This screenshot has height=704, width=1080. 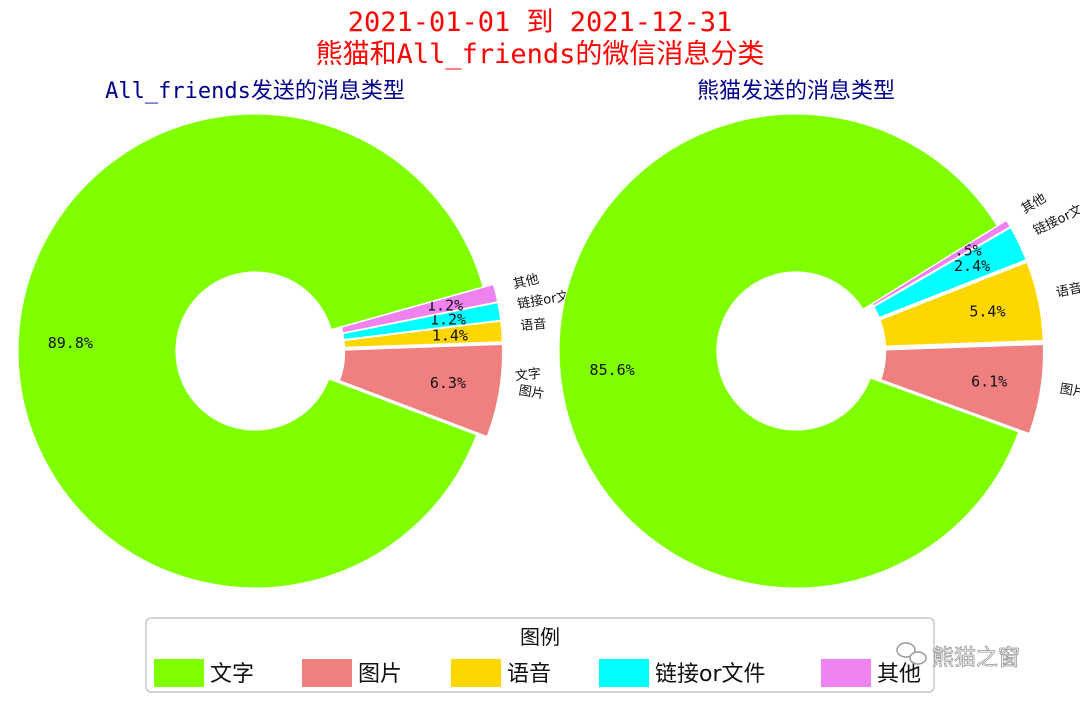 What do you see at coordinates (179, 673) in the screenshot?
I see `legend-swatch-text` at bounding box center [179, 673].